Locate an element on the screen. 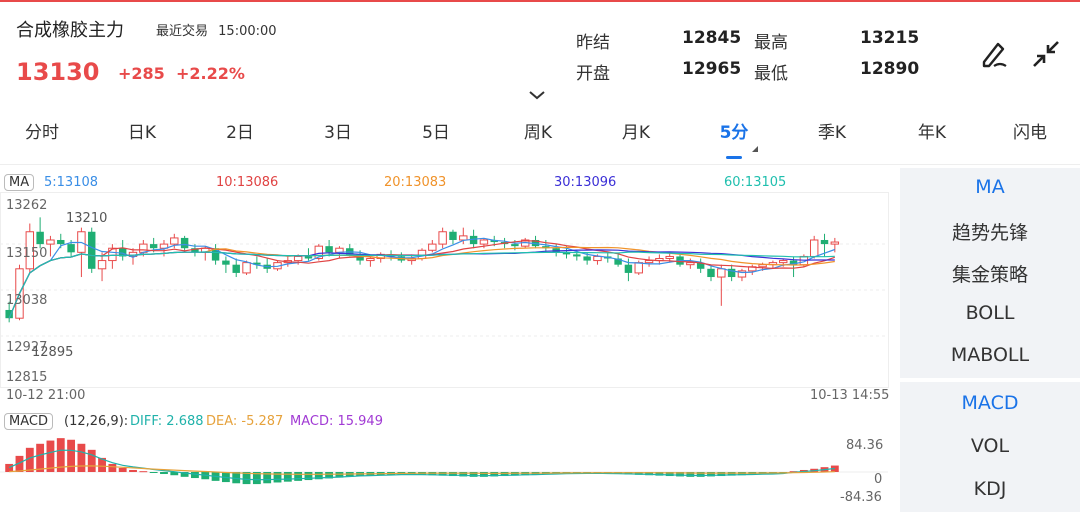 The width and height of the screenshot is (1080, 512). tab-0: 分时 is located at coordinates (42, 133).